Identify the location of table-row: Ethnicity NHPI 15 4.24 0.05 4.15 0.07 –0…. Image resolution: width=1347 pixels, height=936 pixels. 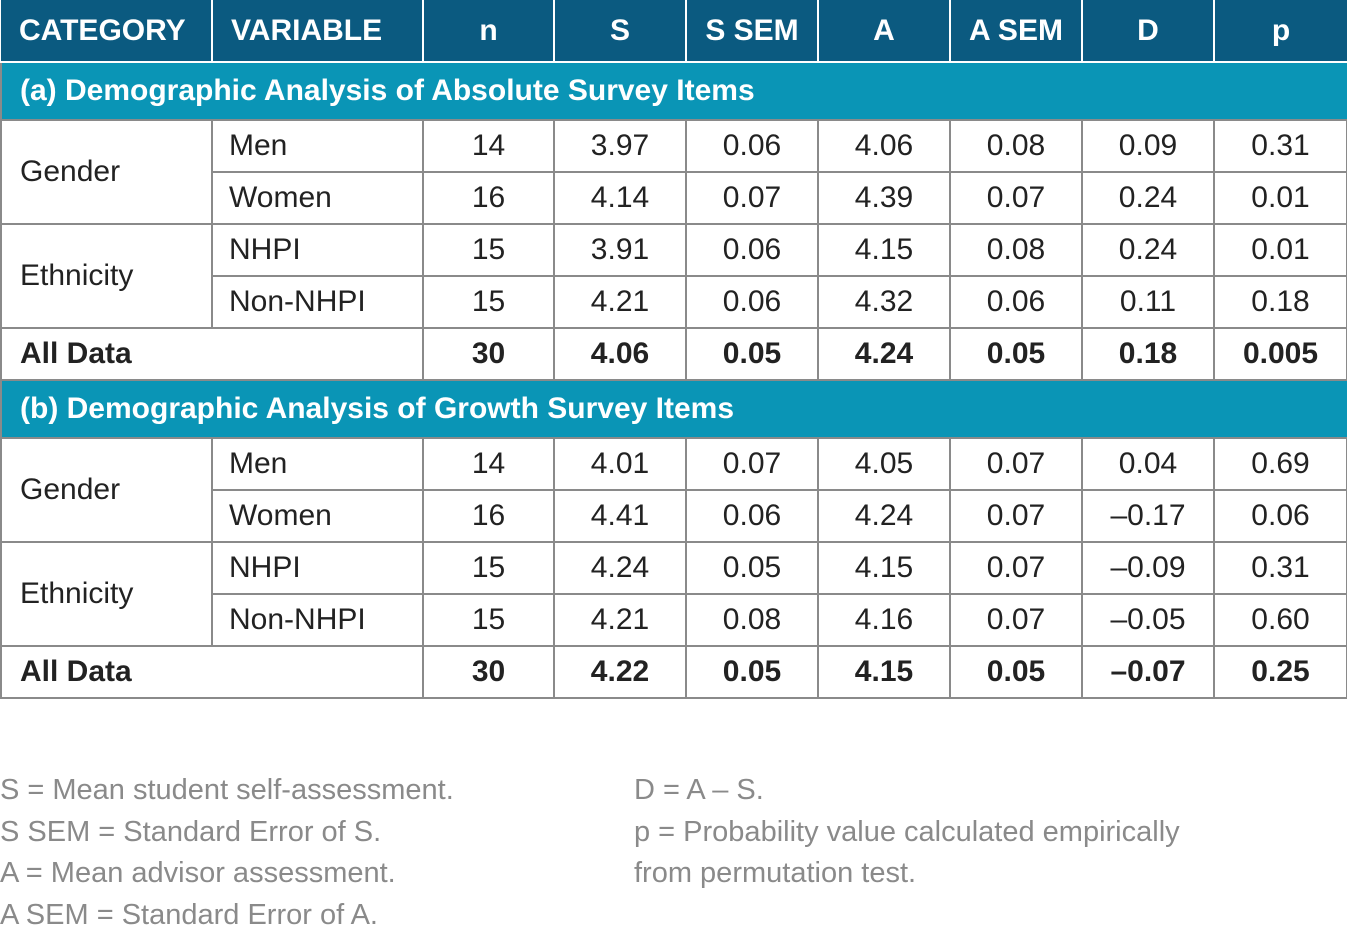
(674, 568).